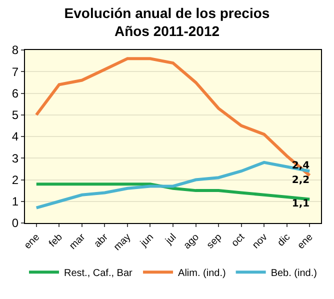 This screenshot has height=299, width=334. What do you see at coordinates (215, 242) in the screenshot?
I see `x-tick-label: sep` at bounding box center [215, 242].